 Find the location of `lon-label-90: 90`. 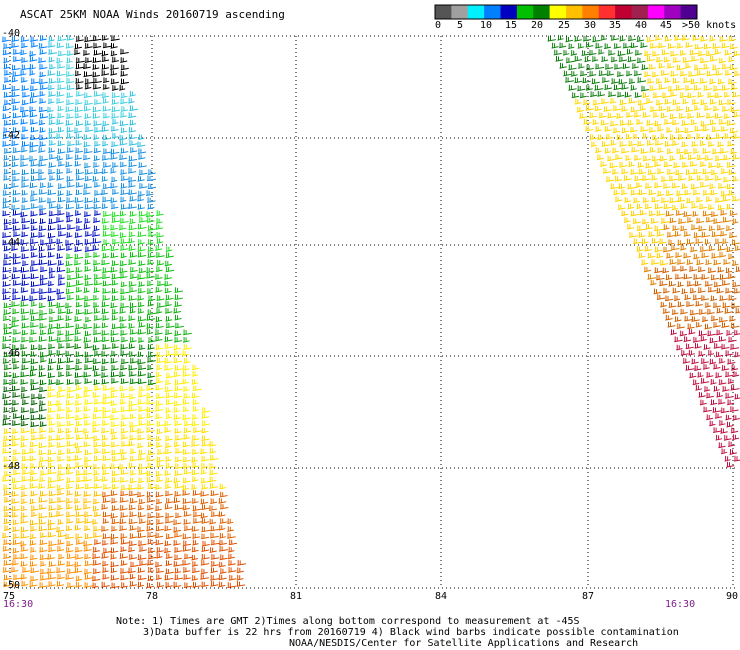

lon-label-90: 90 is located at coordinates (732, 596).